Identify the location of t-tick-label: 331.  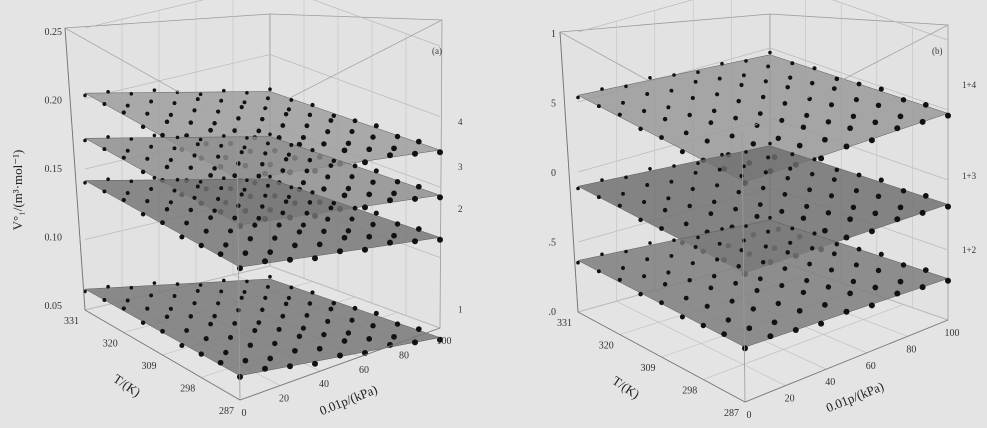
(71, 321).